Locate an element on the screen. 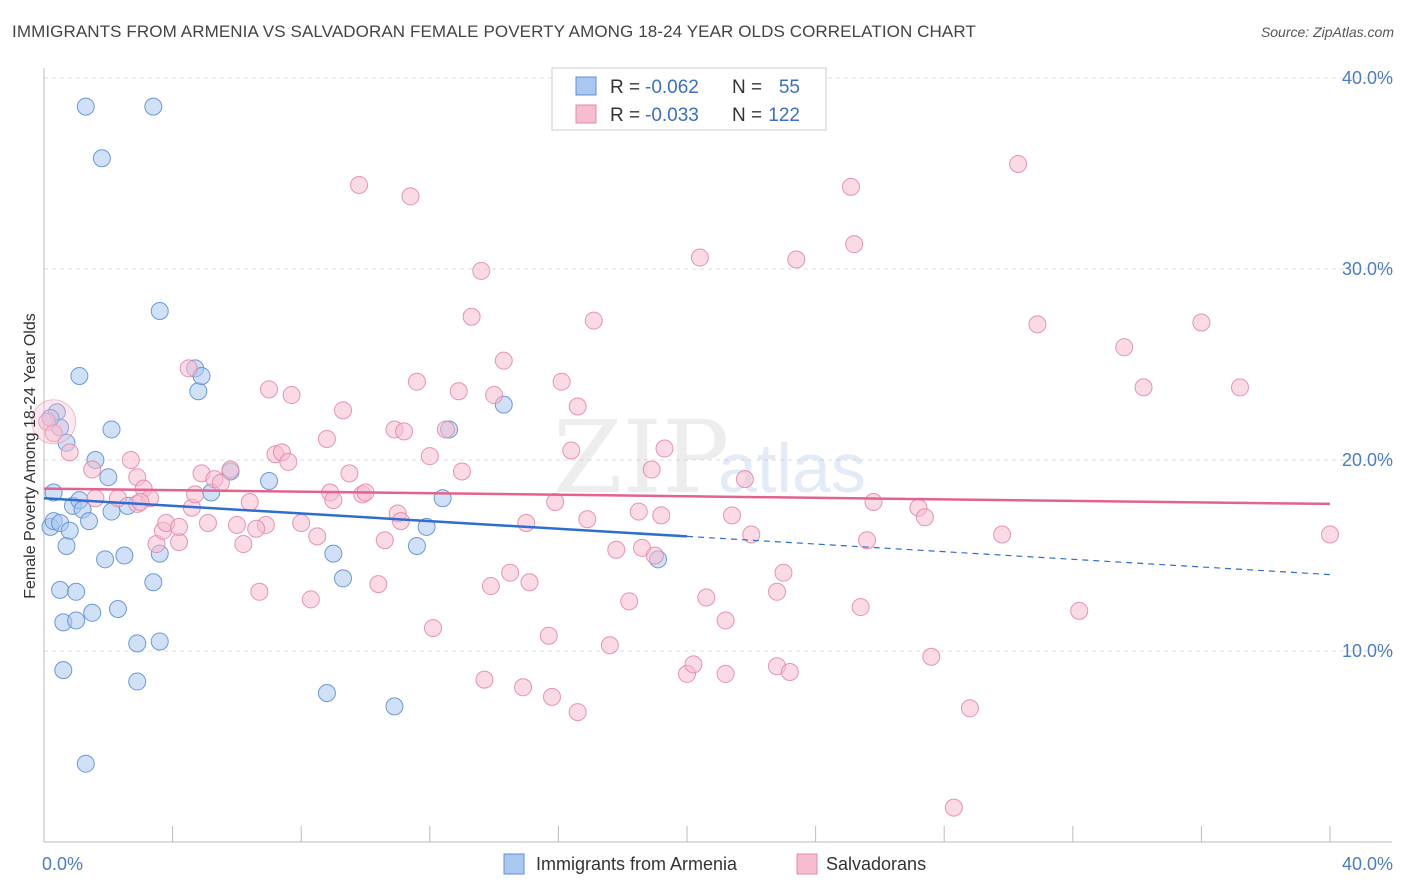 This screenshot has height=892, width=1406. legend-r-value: -0.033 is located at coordinates (672, 115).